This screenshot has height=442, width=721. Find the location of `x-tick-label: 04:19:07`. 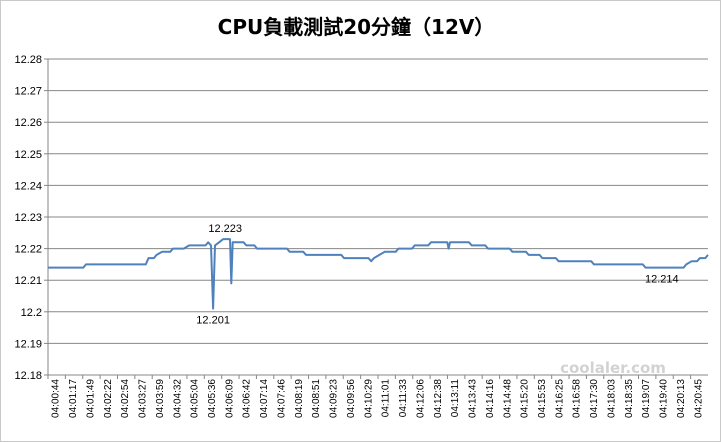

x-tick-label: 04:19:07 is located at coordinates (646, 398).